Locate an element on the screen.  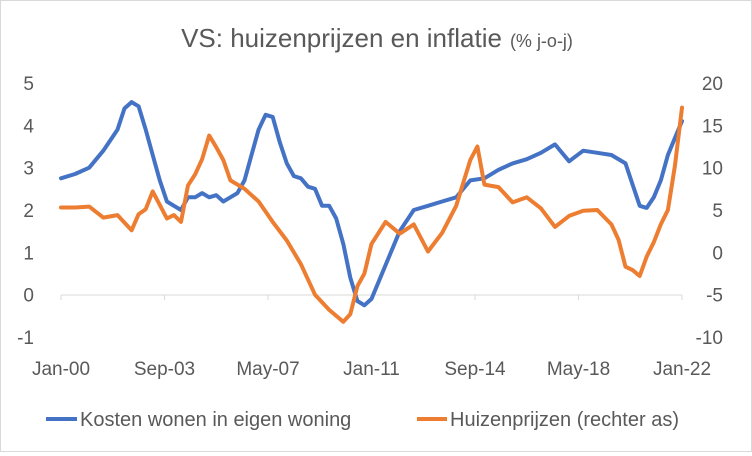
chart-title-main: VS: huizenprijzen en inflatie is located at coordinates (341, 38).